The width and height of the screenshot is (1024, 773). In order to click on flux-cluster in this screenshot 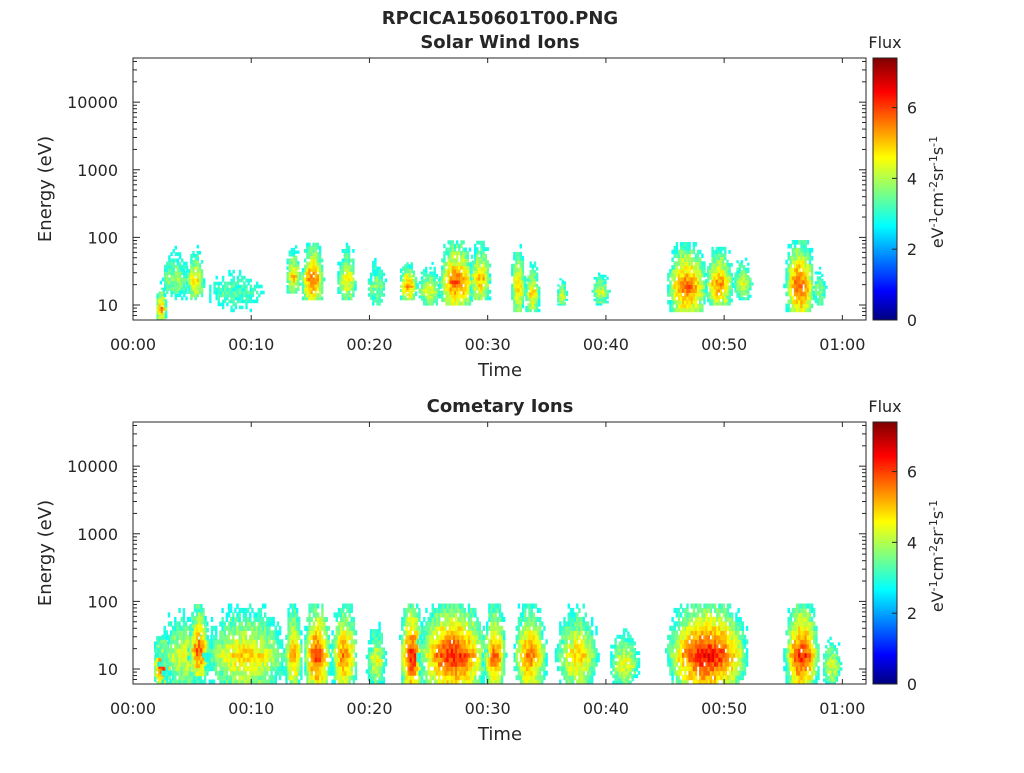, I will do `click(532, 287)`.